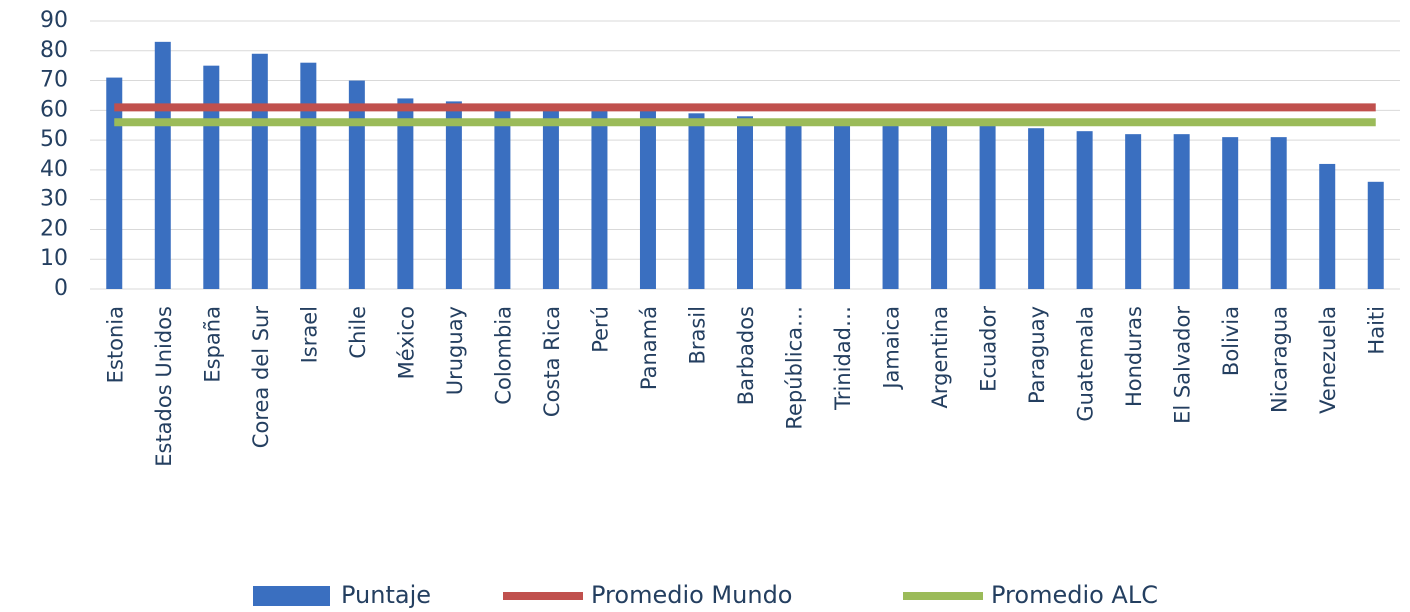 This screenshot has width=1410, height=612. Describe the element at coordinates (261, 377) in the screenshot. I see `x-tick-label: Corea del Sur` at that location.